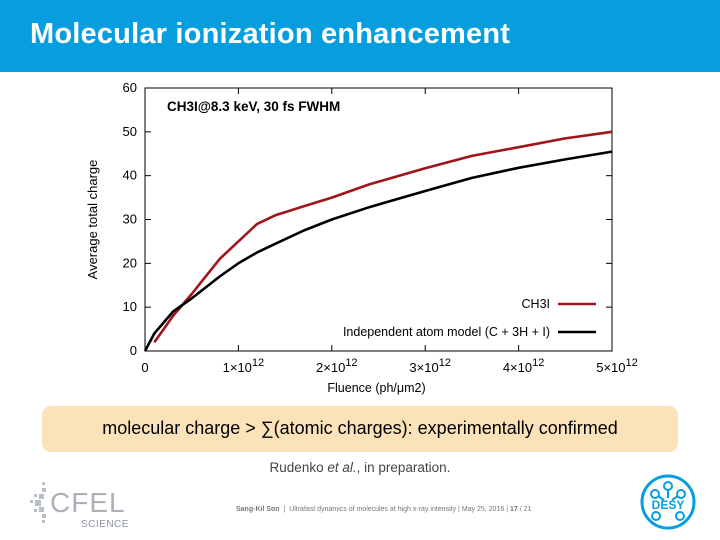 This screenshot has height=540, width=720. What do you see at coordinates (524, 366) in the screenshot?
I see `x-tick-label: 4×10¹²` at bounding box center [524, 366].